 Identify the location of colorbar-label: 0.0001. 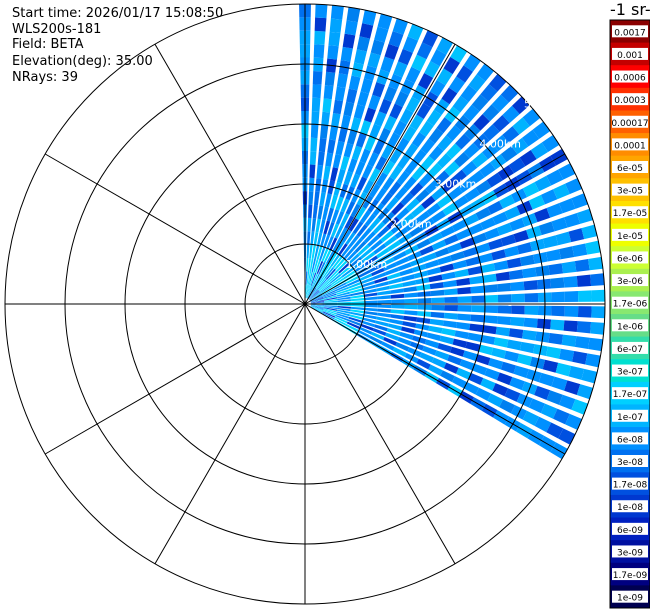
(630, 146).